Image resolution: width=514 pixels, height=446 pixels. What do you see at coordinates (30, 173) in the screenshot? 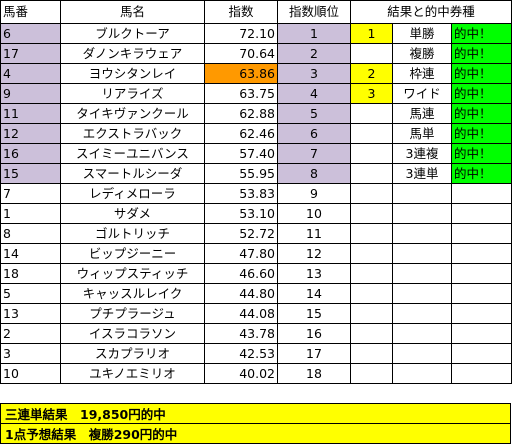
I see `umaban-cell: 15` at bounding box center [30, 173].